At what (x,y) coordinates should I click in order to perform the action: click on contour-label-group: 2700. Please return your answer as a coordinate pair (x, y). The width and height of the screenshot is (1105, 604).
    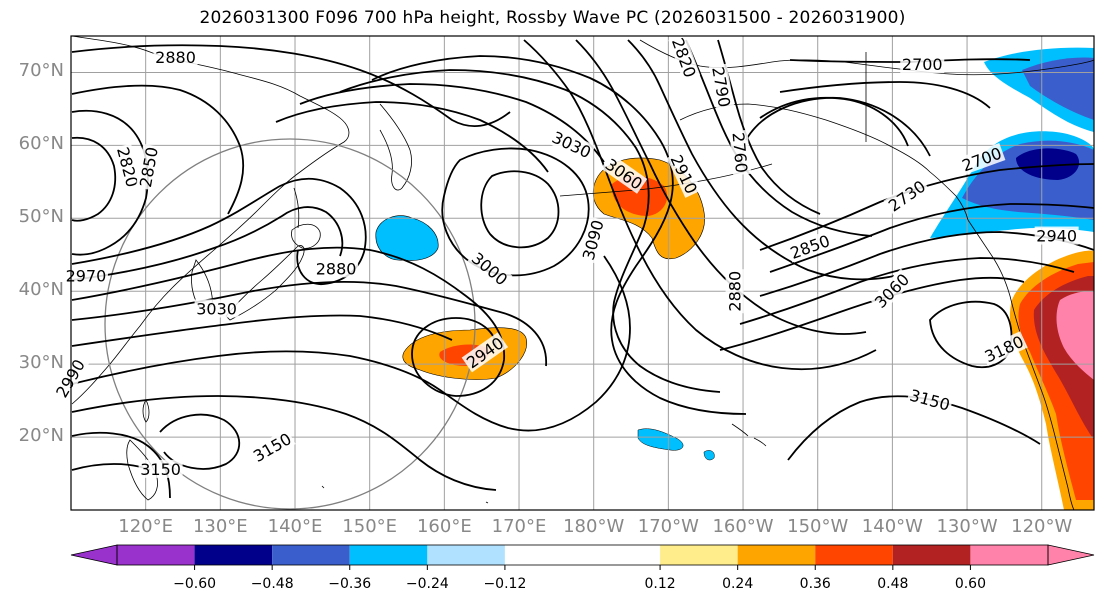
    Looking at the image, I should click on (922, 64).